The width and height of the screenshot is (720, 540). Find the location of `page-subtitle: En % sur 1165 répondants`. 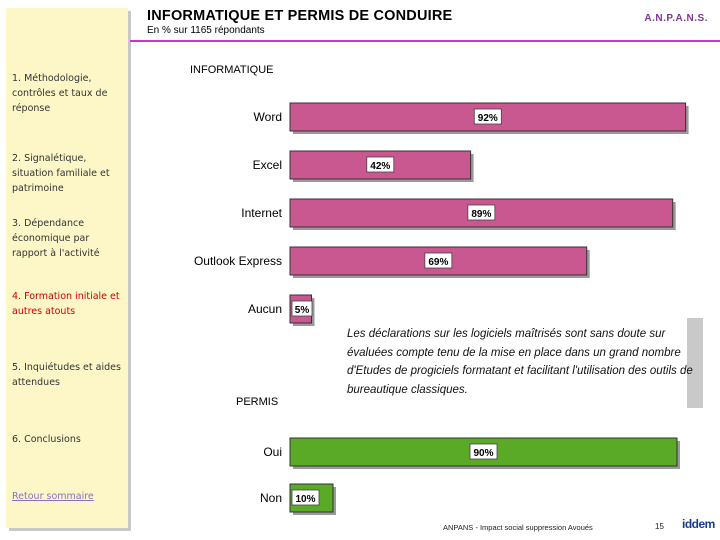

page-subtitle: En % sur 1165 répondants is located at coordinates (206, 30).